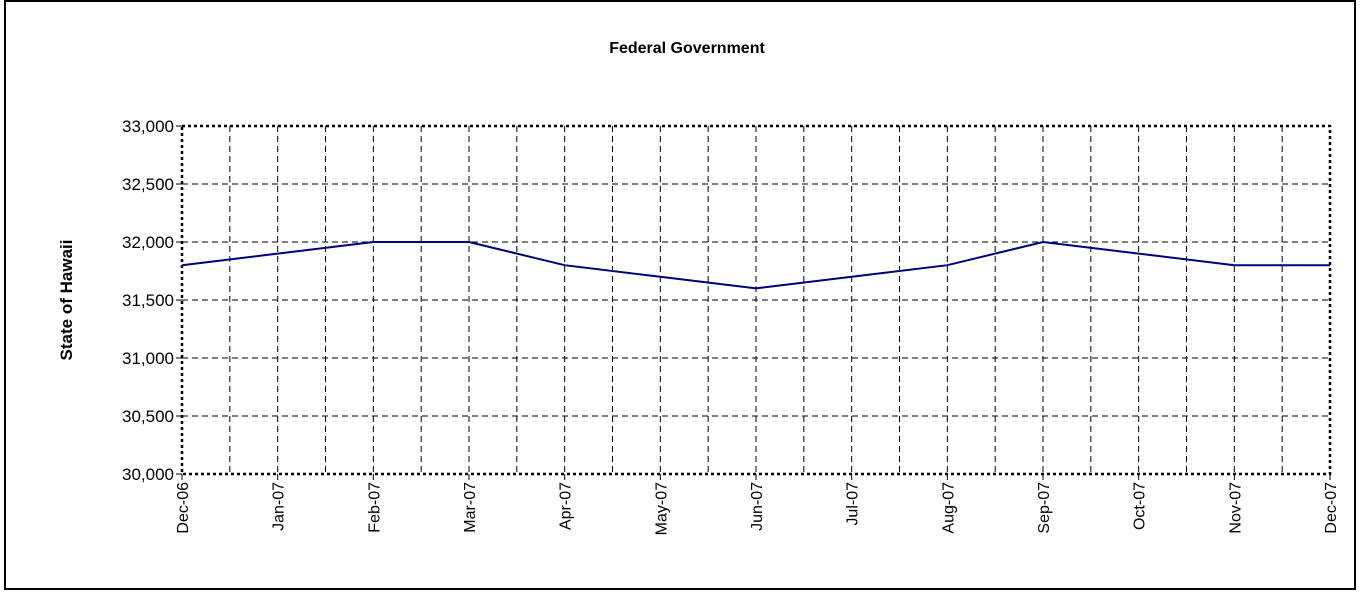 This screenshot has width=1362, height=594. Describe the element at coordinates (1044, 508) in the screenshot. I see `x-tick-label: Sep-07` at that location.